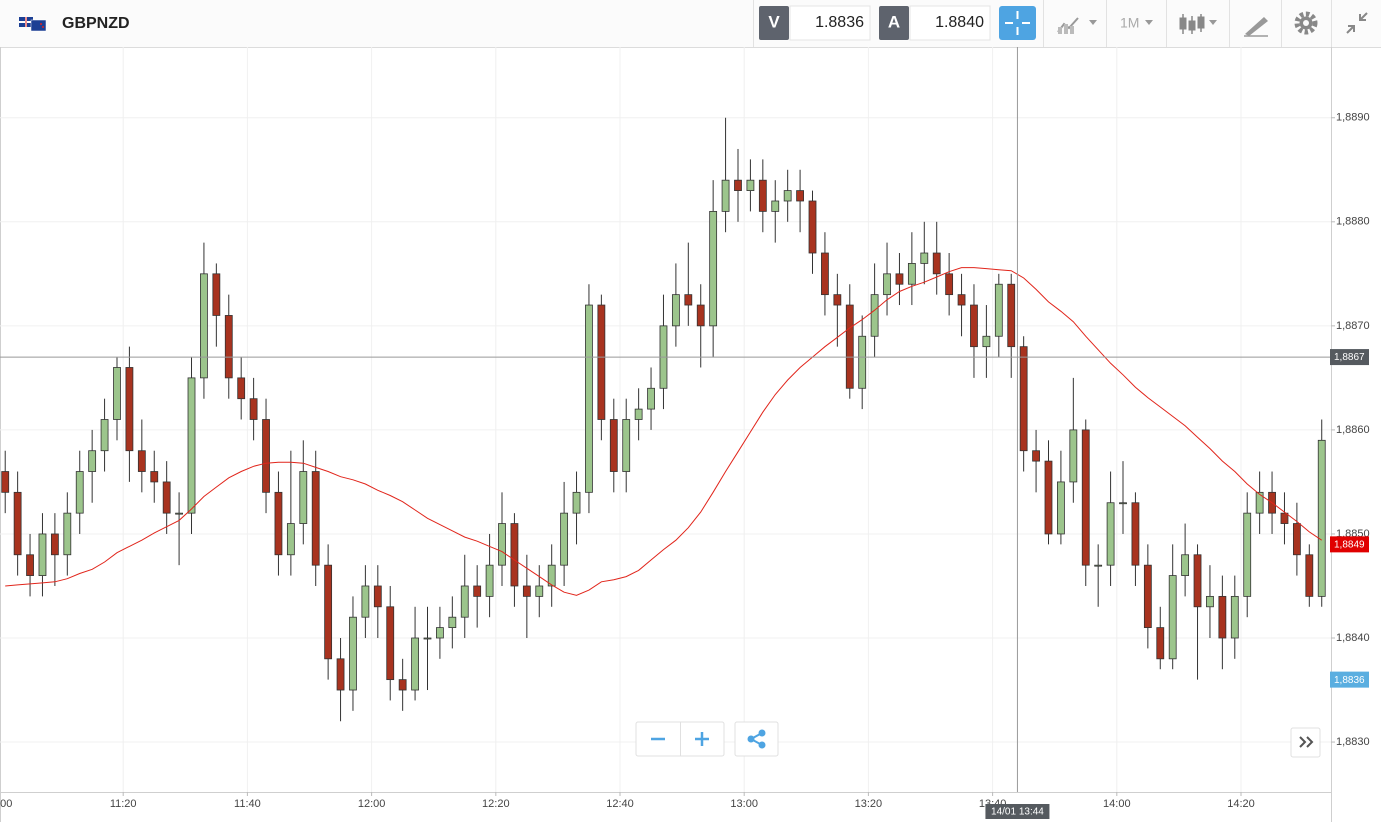 This screenshot has height=822, width=1381. I want to click on ask-label: A, so click(894, 21).